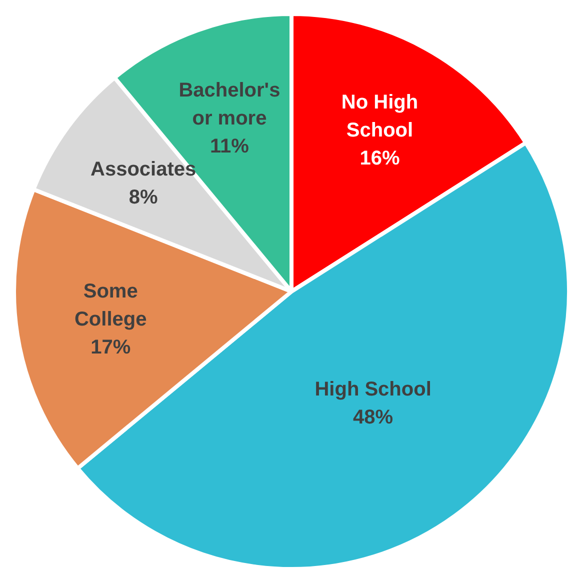 This screenshot has width=583, height=583. I want to click on data-label: 11%, so click(230, 147).